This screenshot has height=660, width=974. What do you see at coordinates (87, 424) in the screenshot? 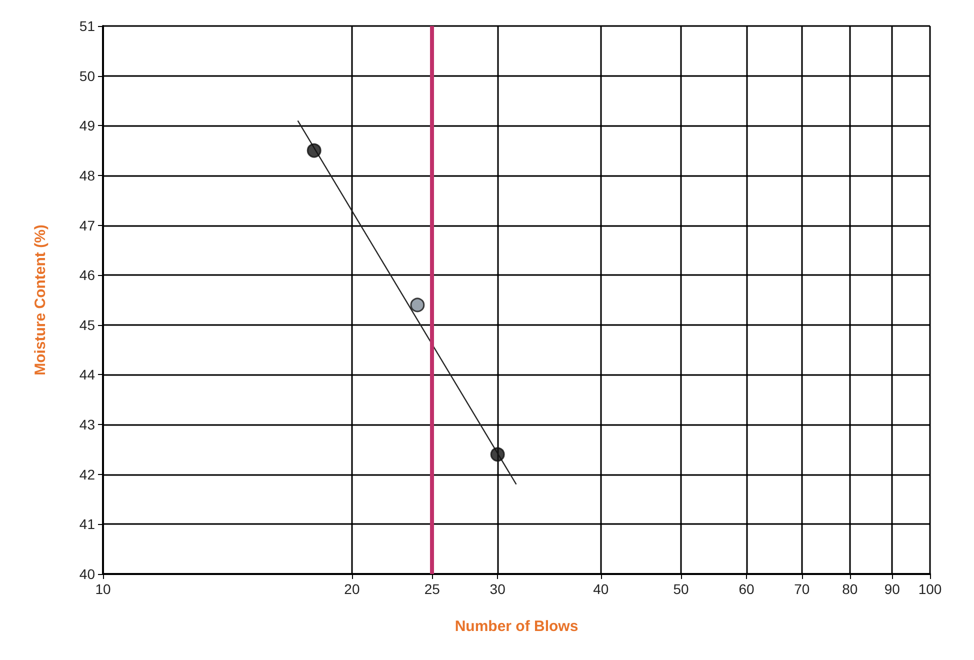
I see `y-tick-label: 43` at bounding box center [87, 424].